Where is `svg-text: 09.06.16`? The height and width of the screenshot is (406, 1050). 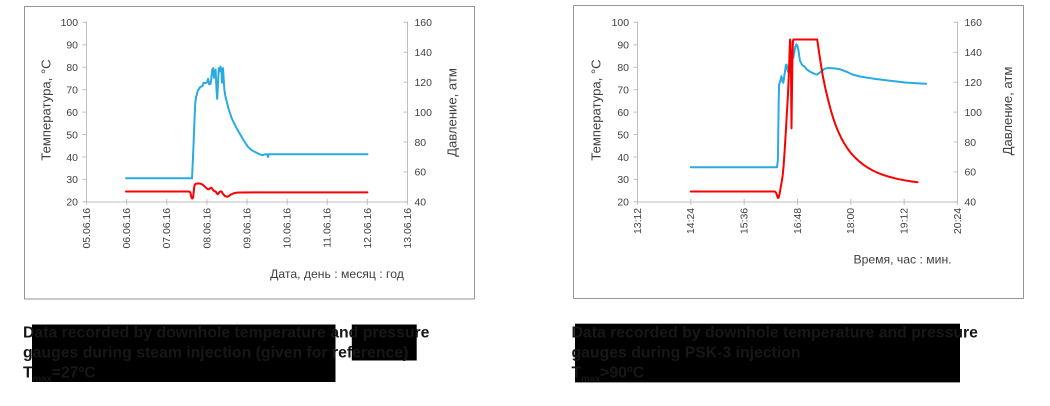 svg-text: 09.06.16 is located at coordinates (247, 228).